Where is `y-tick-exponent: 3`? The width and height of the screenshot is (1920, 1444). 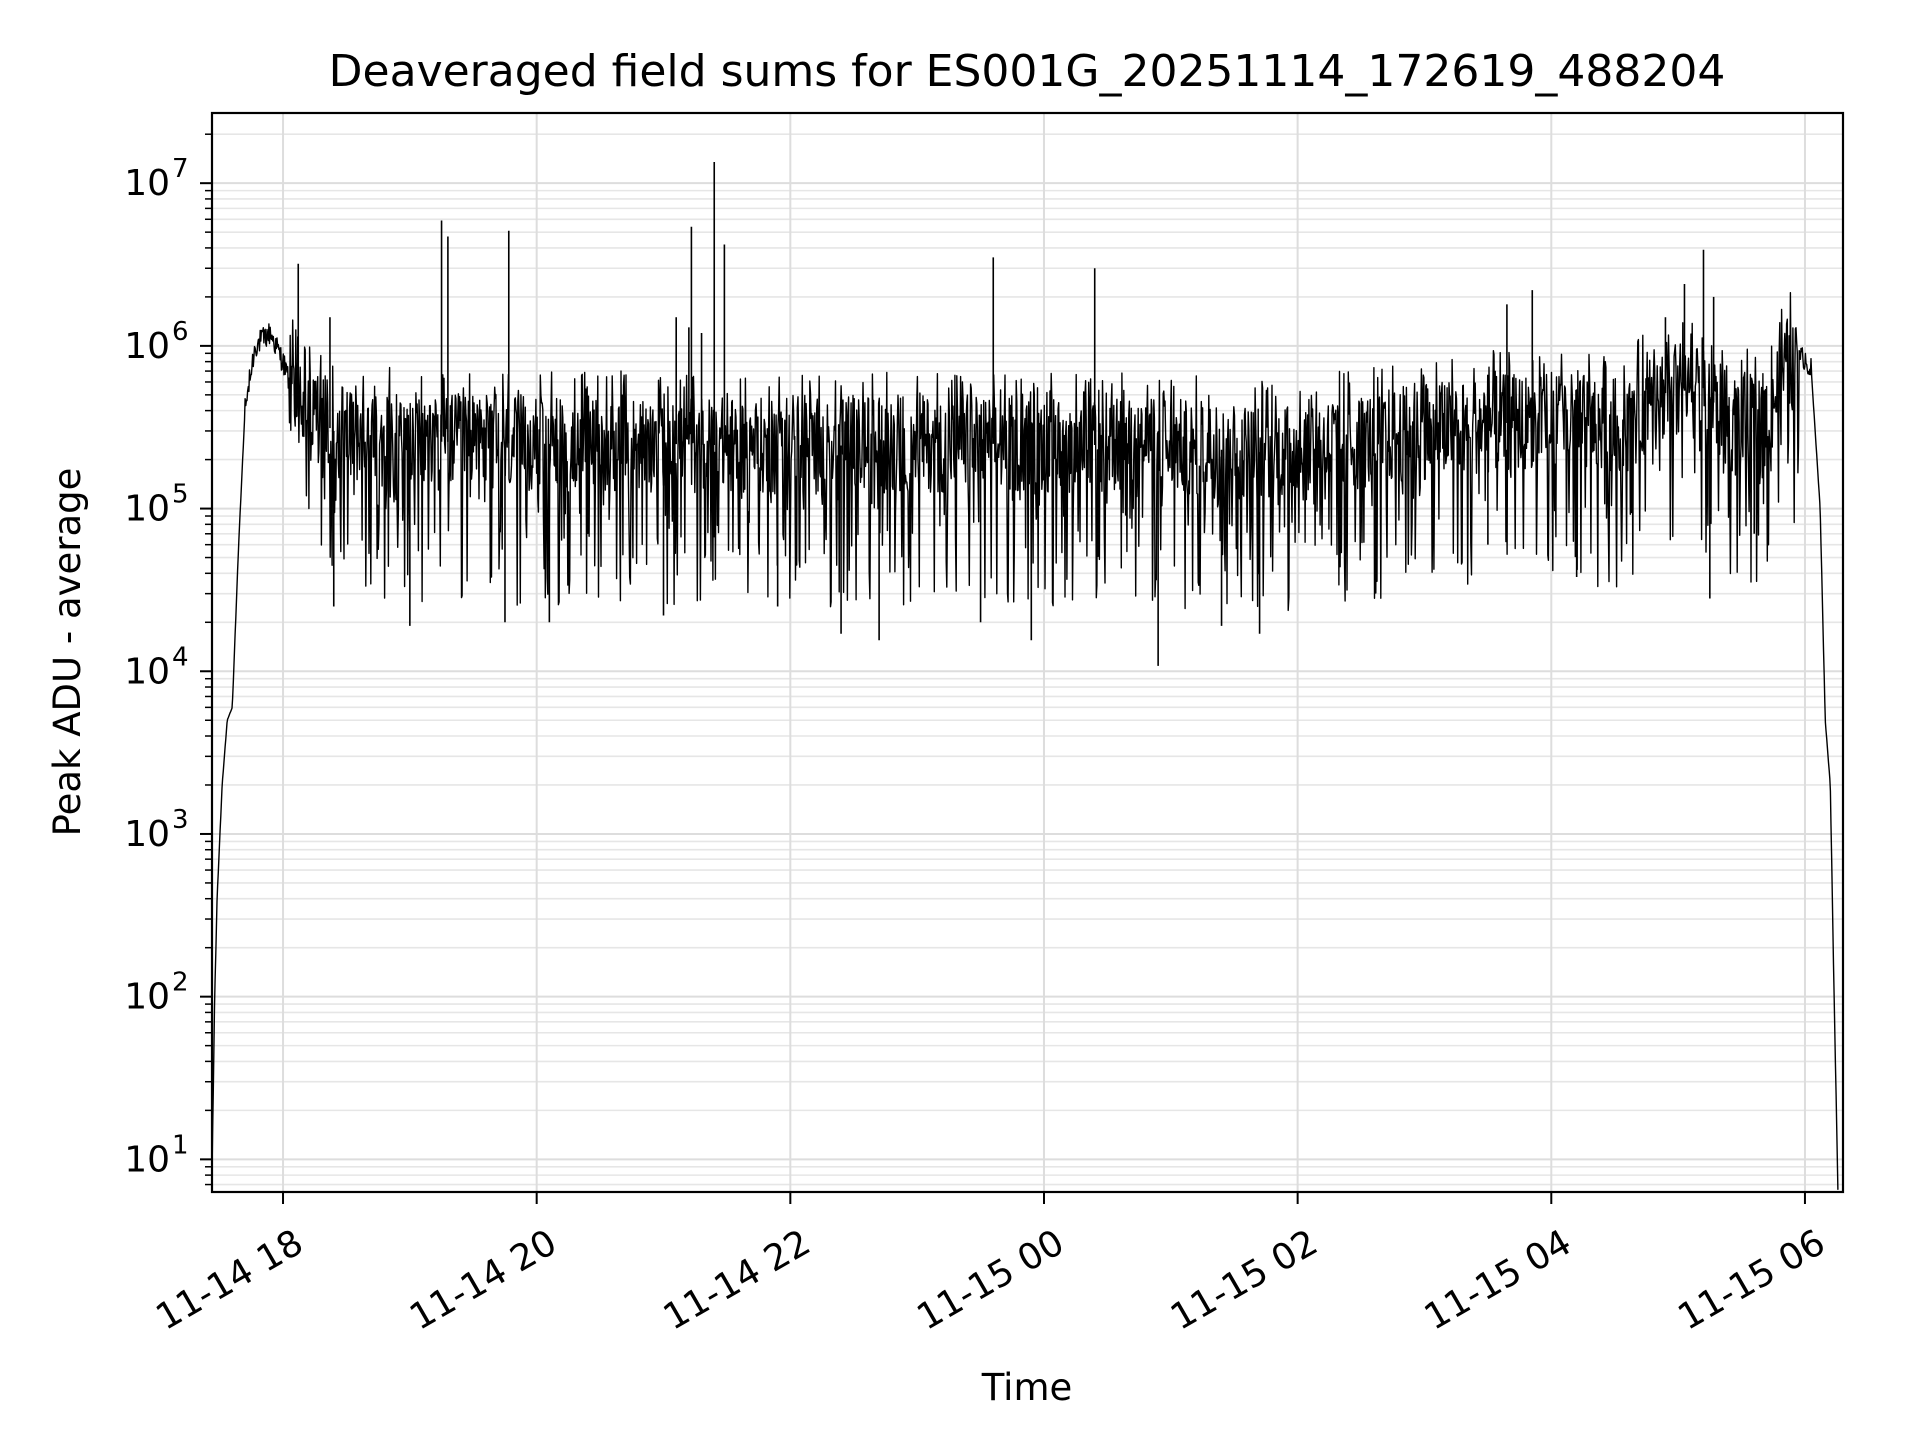 y-tick-exponent: 3 is located at coordinates (180, 820).